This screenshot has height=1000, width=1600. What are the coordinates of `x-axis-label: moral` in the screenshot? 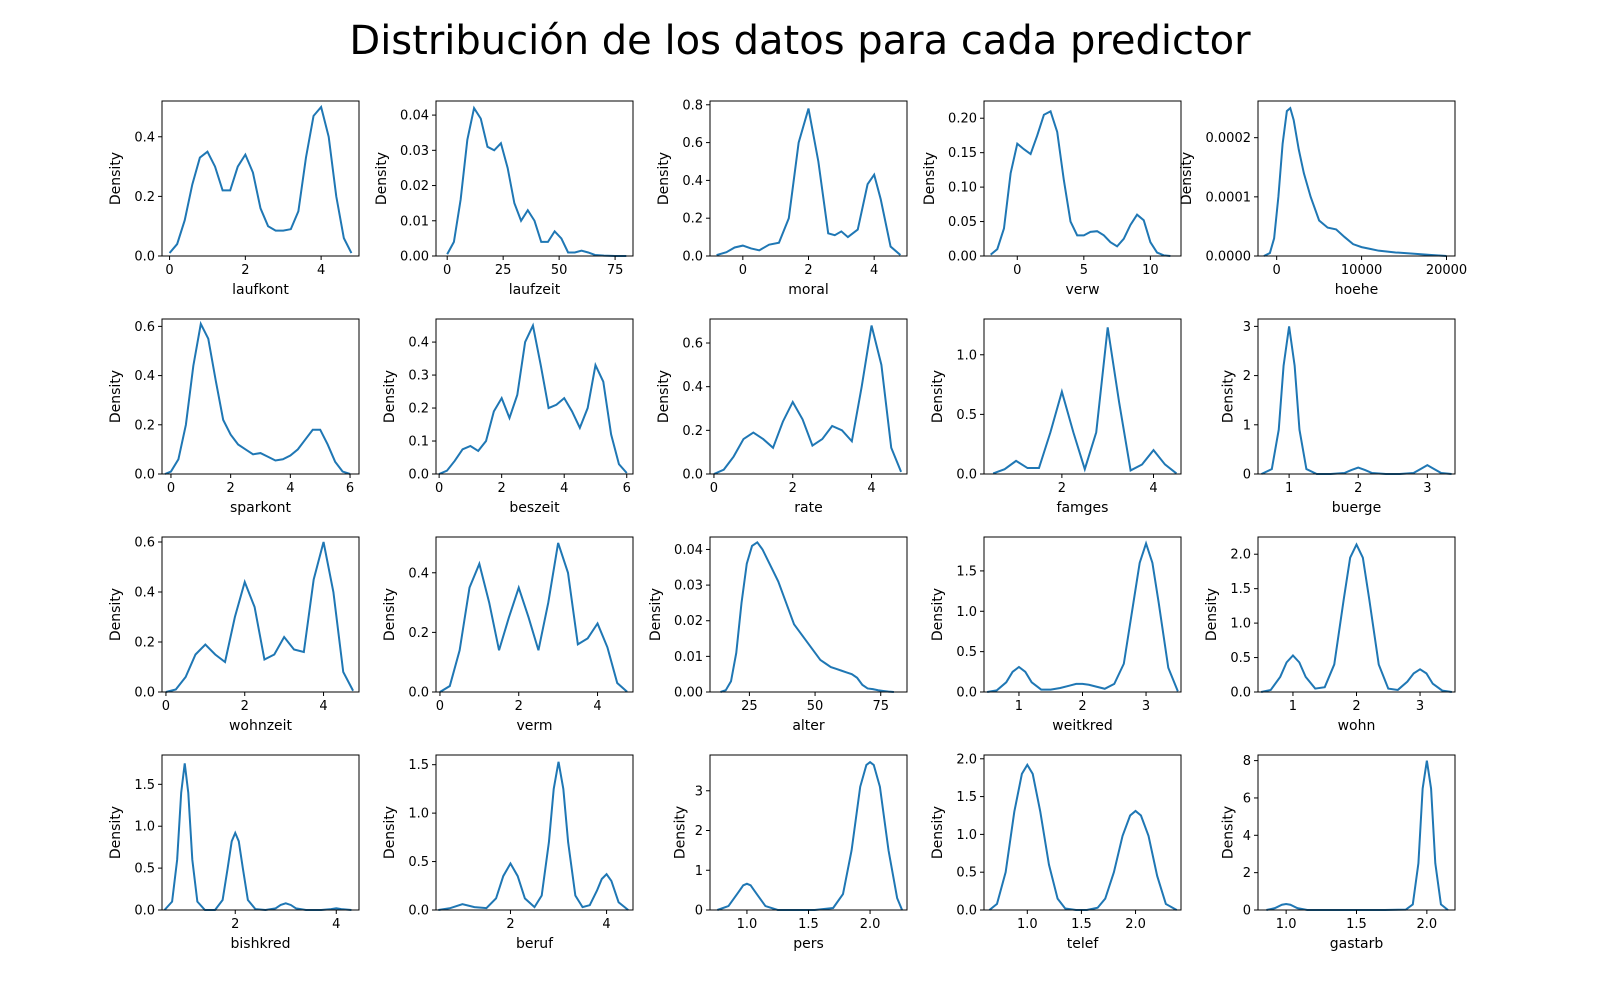 It's located at (808, 290).